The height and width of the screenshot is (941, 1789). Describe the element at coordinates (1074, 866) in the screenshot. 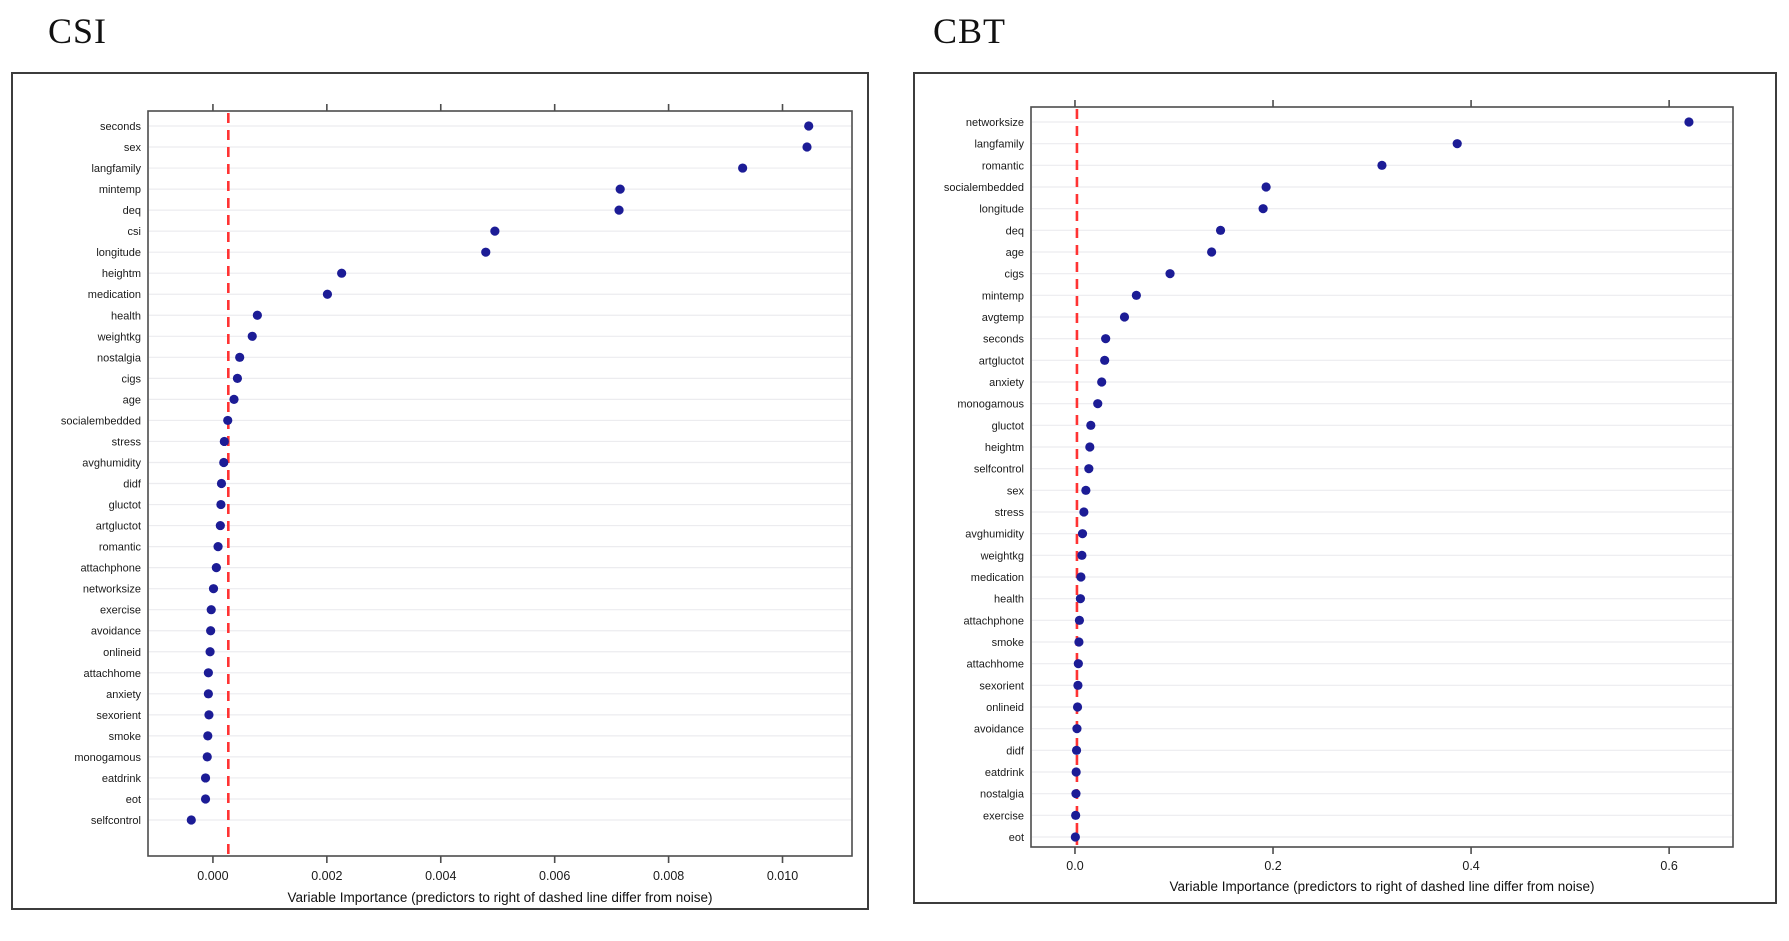

I see `svg-text: 0.0` at that location.